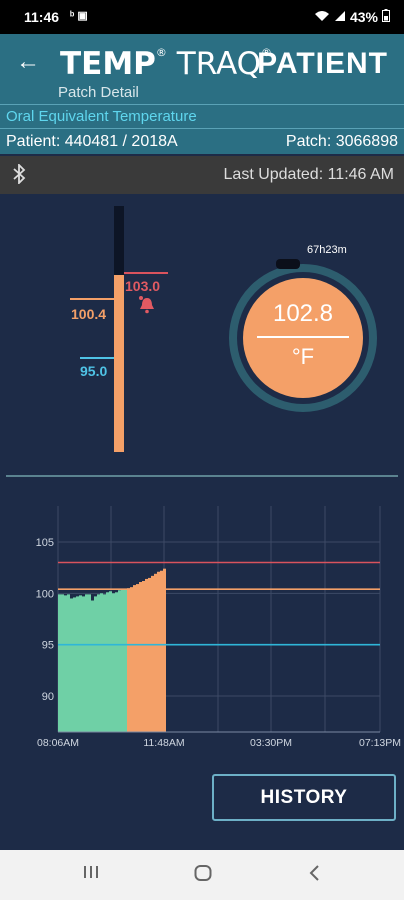 Image resolution: width=404 pixels, height=900 pixels. I want to click on status-time: 11:46, so click(42, 17).